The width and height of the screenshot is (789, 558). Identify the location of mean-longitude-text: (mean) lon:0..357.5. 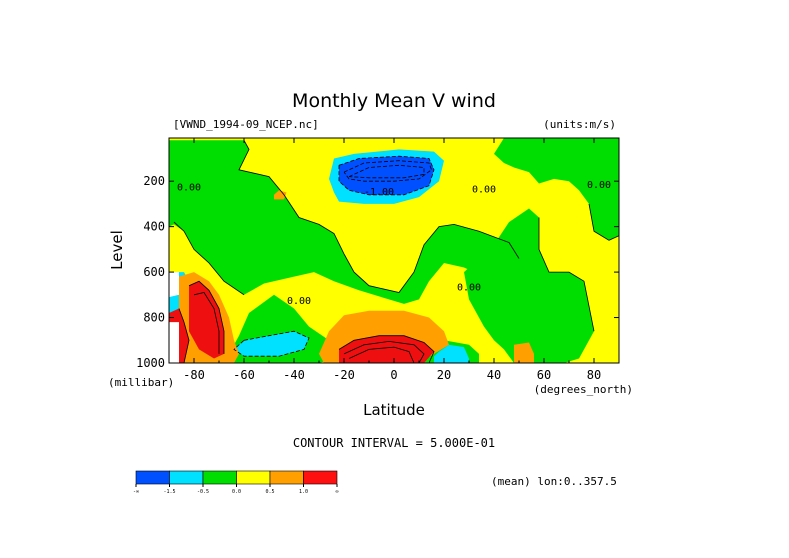
(554, 481).